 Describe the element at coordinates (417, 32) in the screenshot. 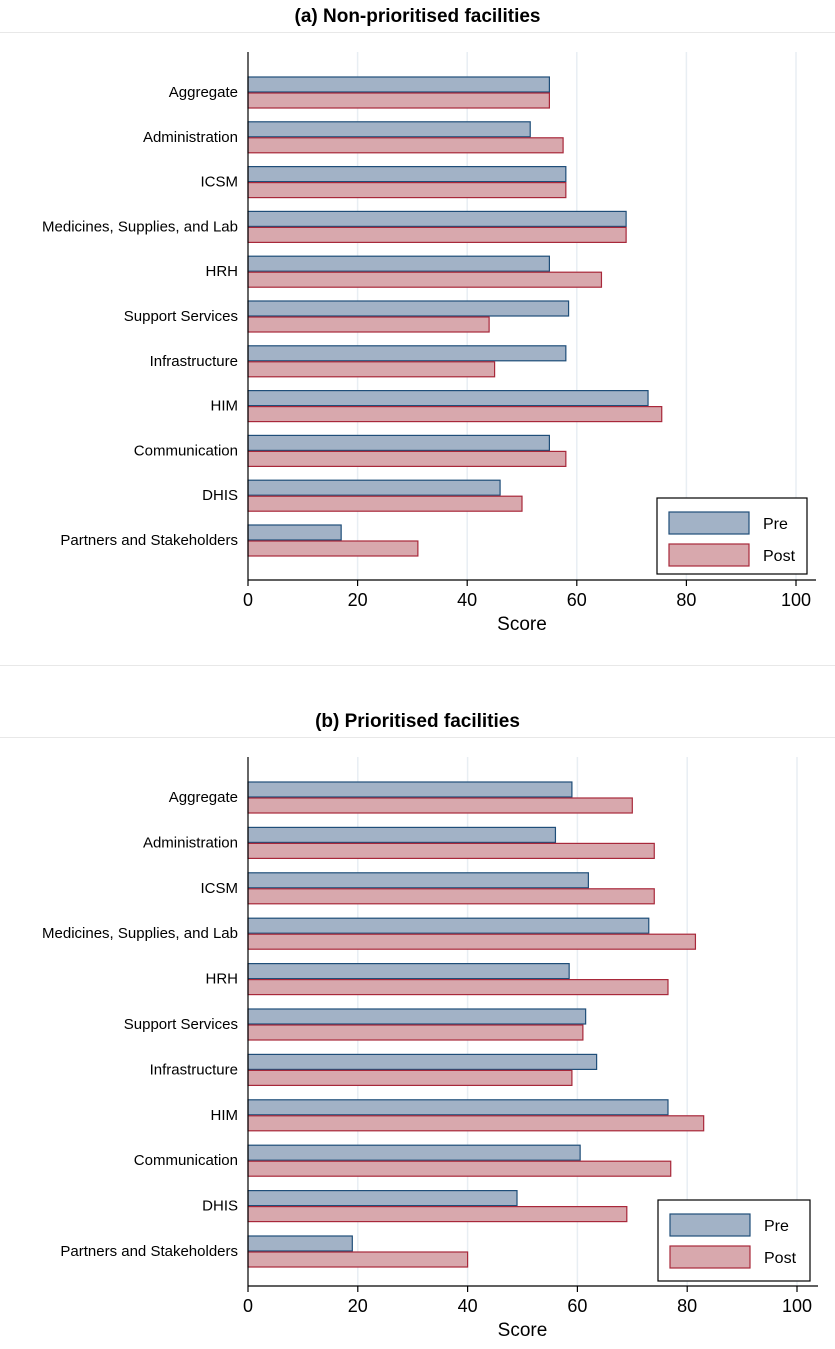

I see `panel-divider-top` at that location.